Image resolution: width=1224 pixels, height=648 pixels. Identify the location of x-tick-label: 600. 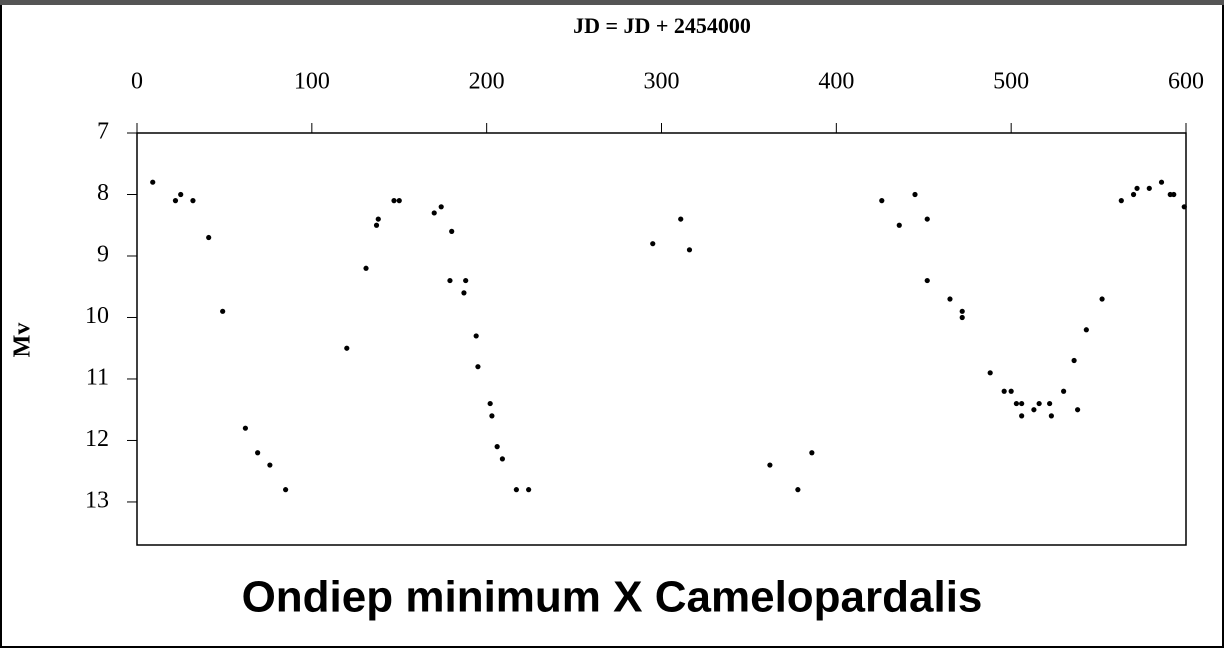
(1186, 82).